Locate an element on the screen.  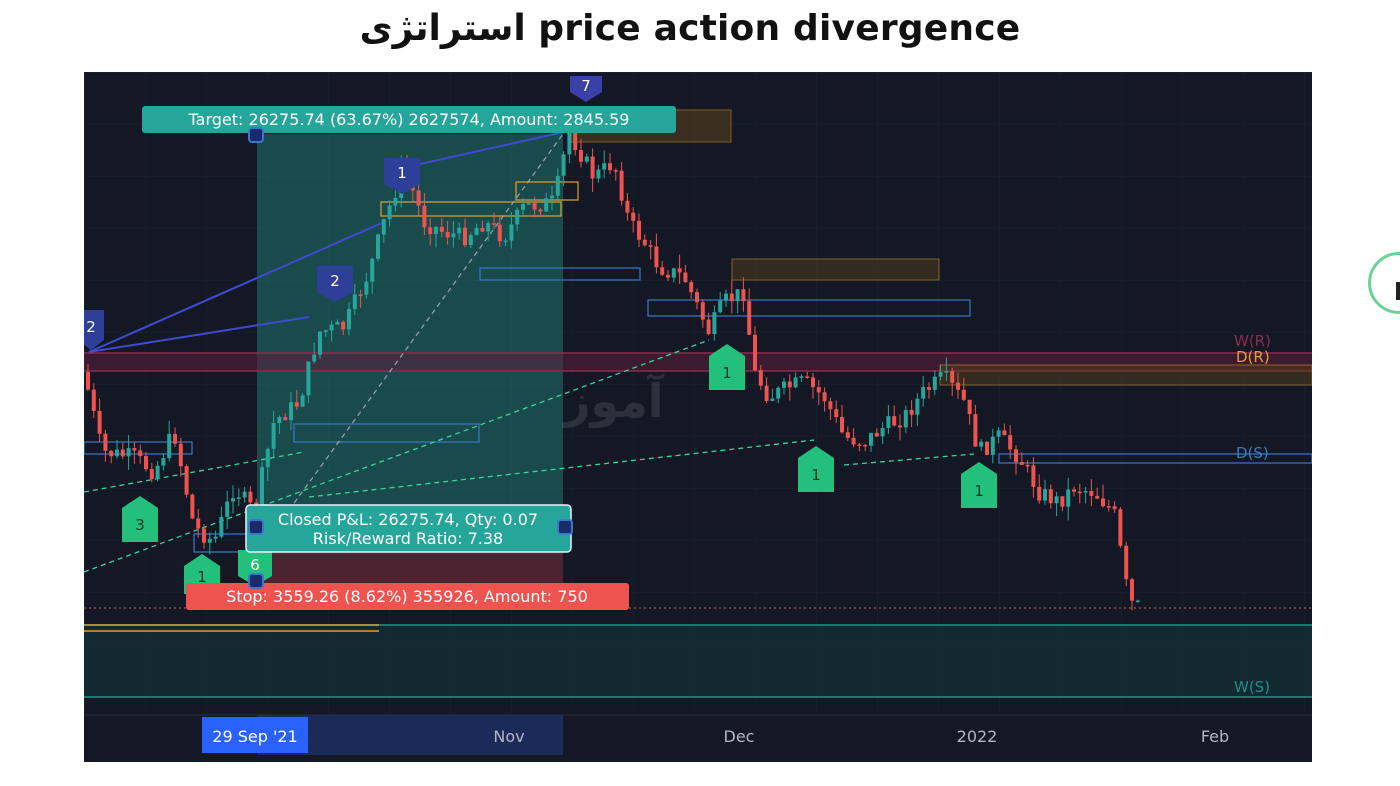
target-handle is located at coordinates (256, 135).